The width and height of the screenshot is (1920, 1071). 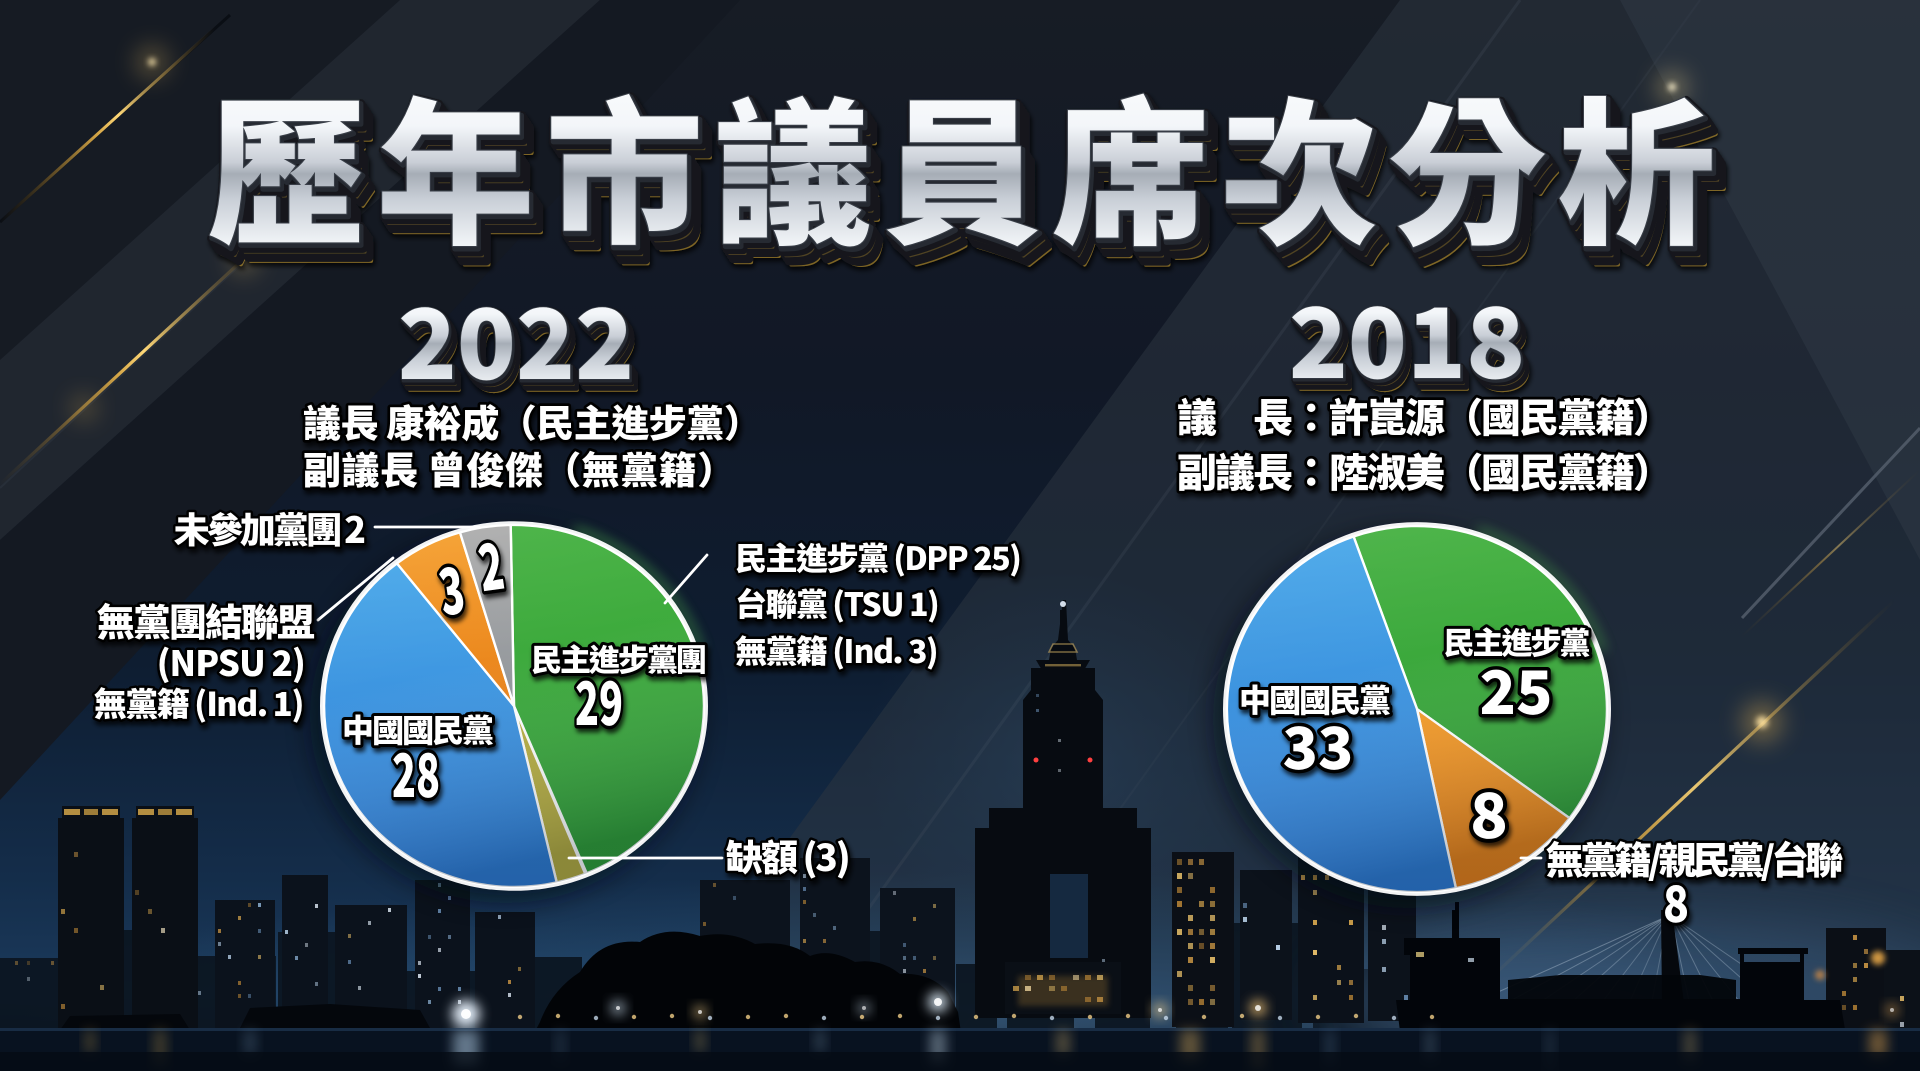 I want to click on svg-text: 33, so click(x=1318, y=744).